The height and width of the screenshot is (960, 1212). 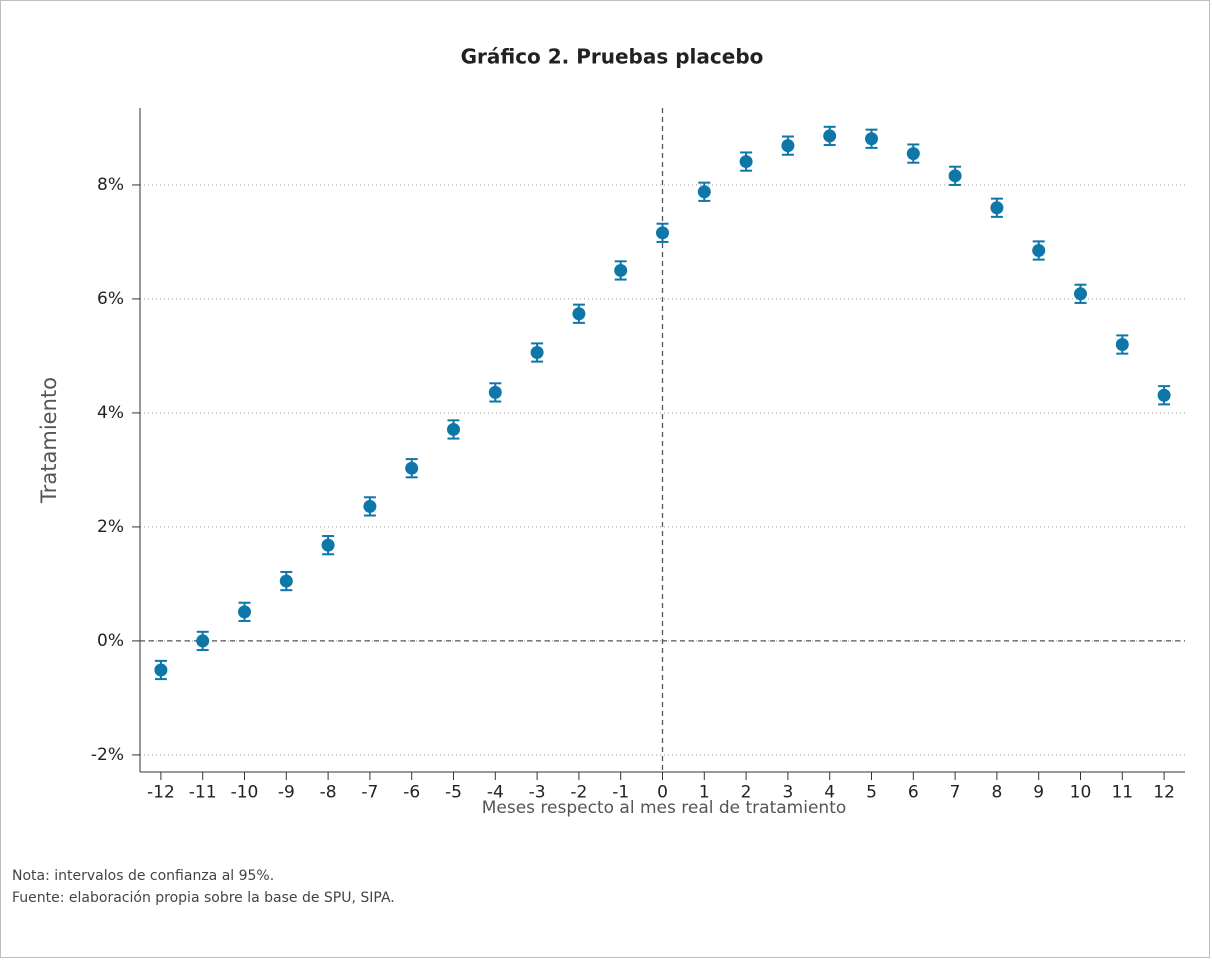 What do you see at coordinates (411, 792) in the screenshot?
I see `x-tick-label: -6` at bounding box center [411, 792].